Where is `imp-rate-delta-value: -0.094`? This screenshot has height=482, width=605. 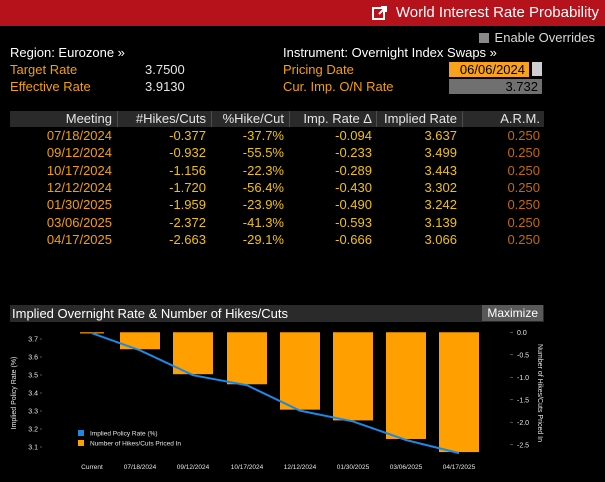 imp-rate-delta-value: -0.094 is located at coordinates (353, 135).